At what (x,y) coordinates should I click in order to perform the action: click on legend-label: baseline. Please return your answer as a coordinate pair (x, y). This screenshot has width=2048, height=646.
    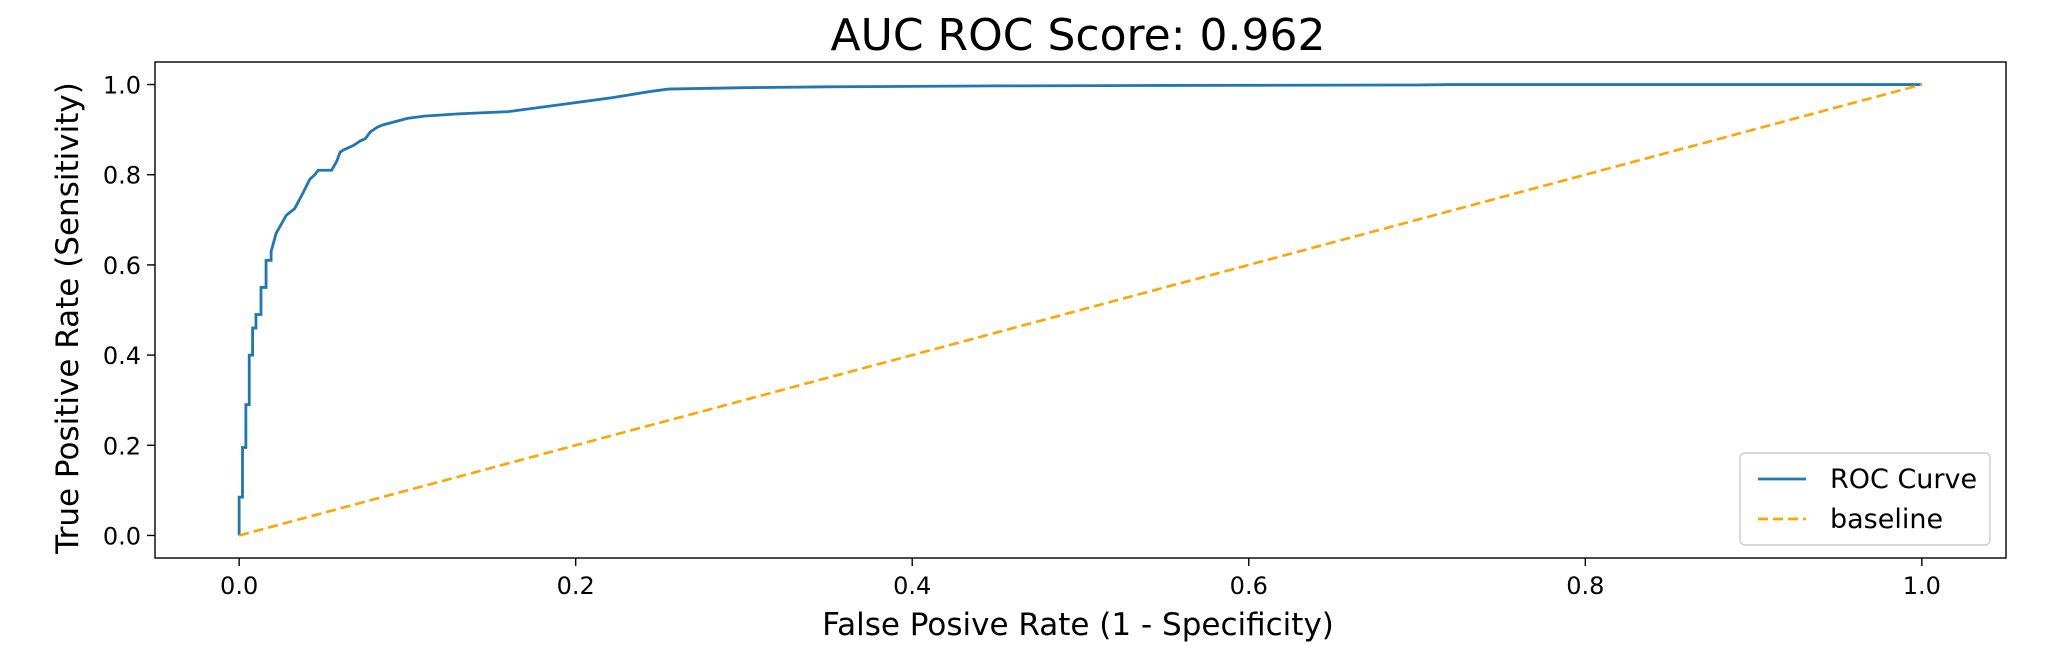
    Looking at the image, I should click on (1886, 519).